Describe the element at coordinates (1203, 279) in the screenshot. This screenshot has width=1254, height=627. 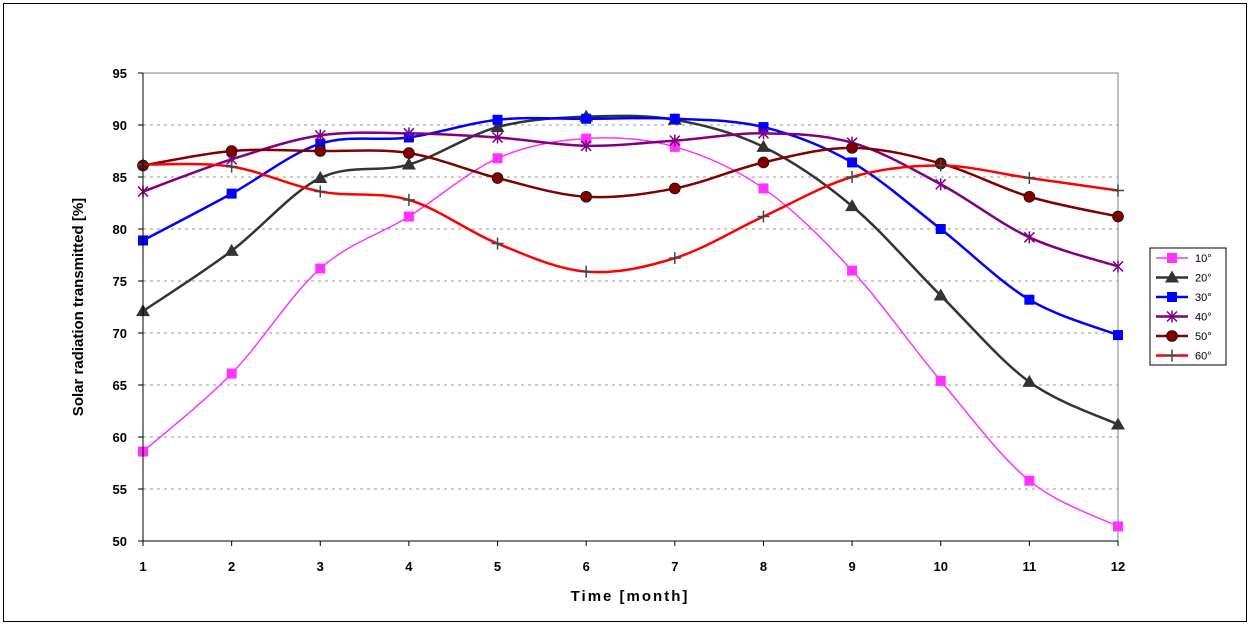
I see `legend-label-2: 20°` at that location.